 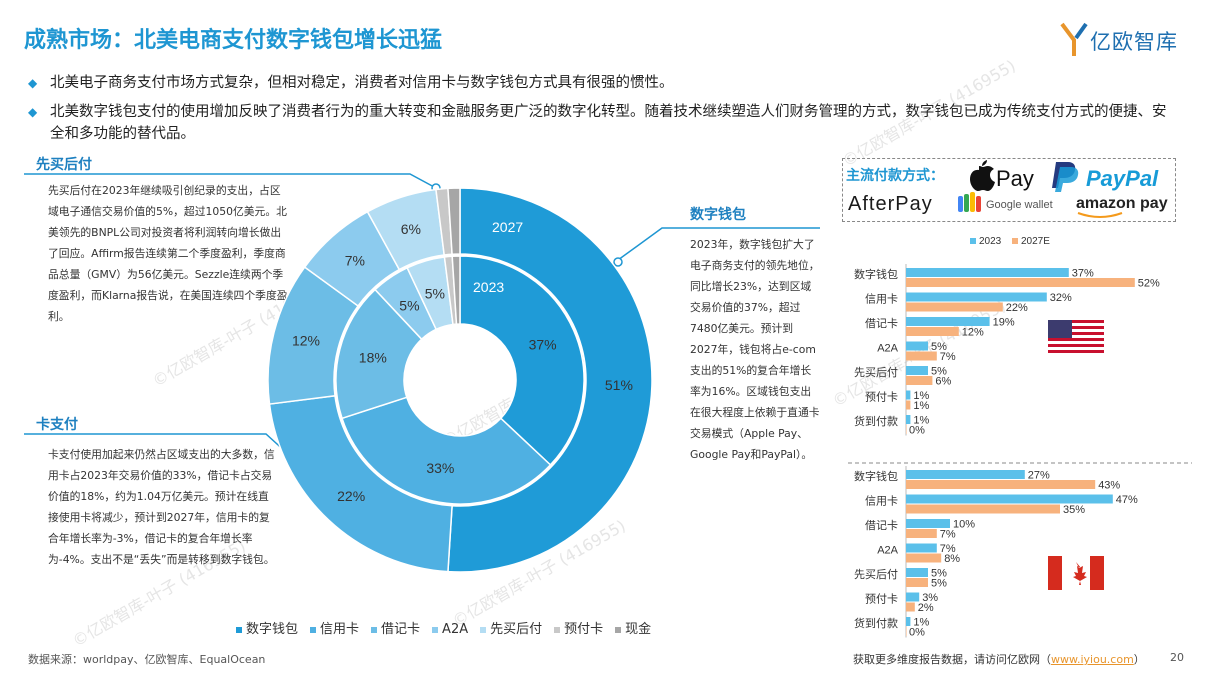 What do you see at coordinates (1139, 659) in the screenshot?
I see `footer-end: ）` at bounding box center [1139, 659].